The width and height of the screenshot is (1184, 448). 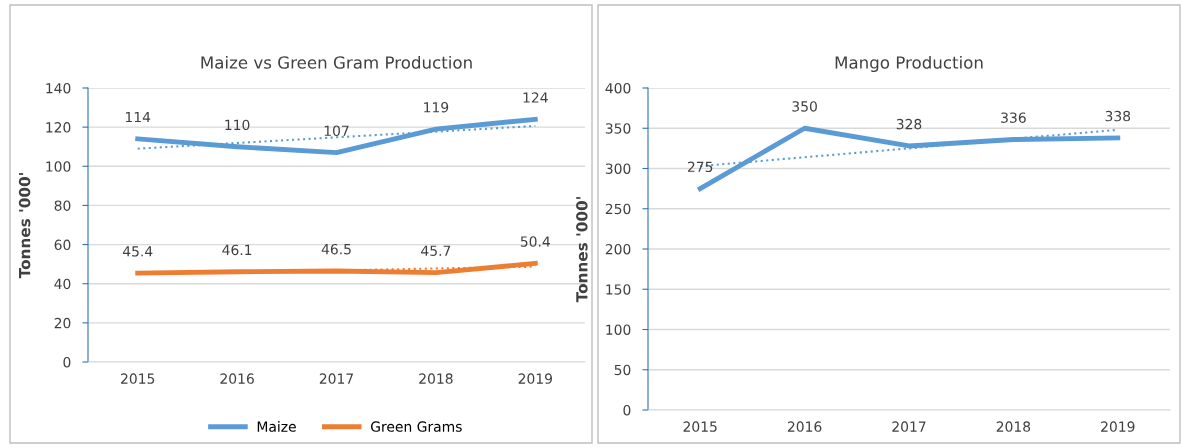 I want to click on y-tick-label: 140, so click(x=58, y=88).